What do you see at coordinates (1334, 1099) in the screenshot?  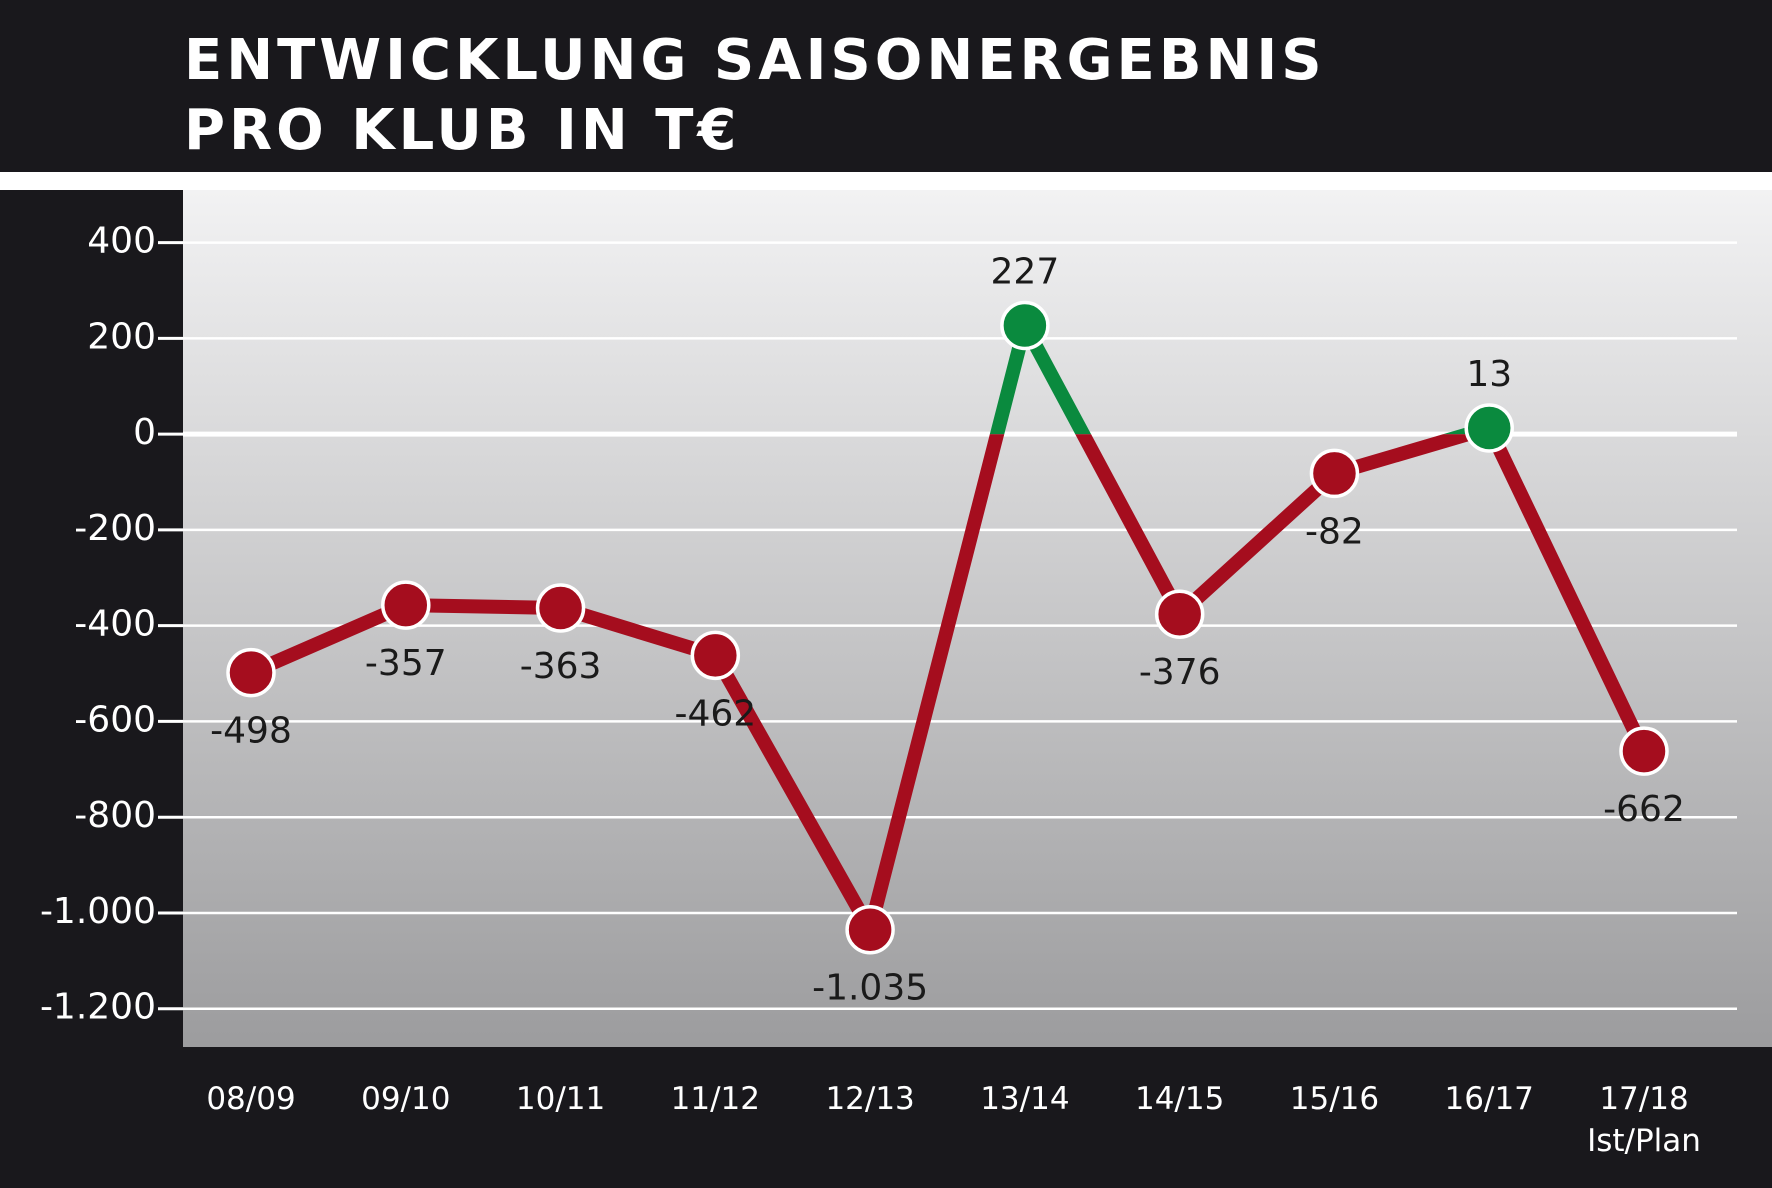 I see `x-tick-label: 15/16` at bounding box center [1334, 1099].